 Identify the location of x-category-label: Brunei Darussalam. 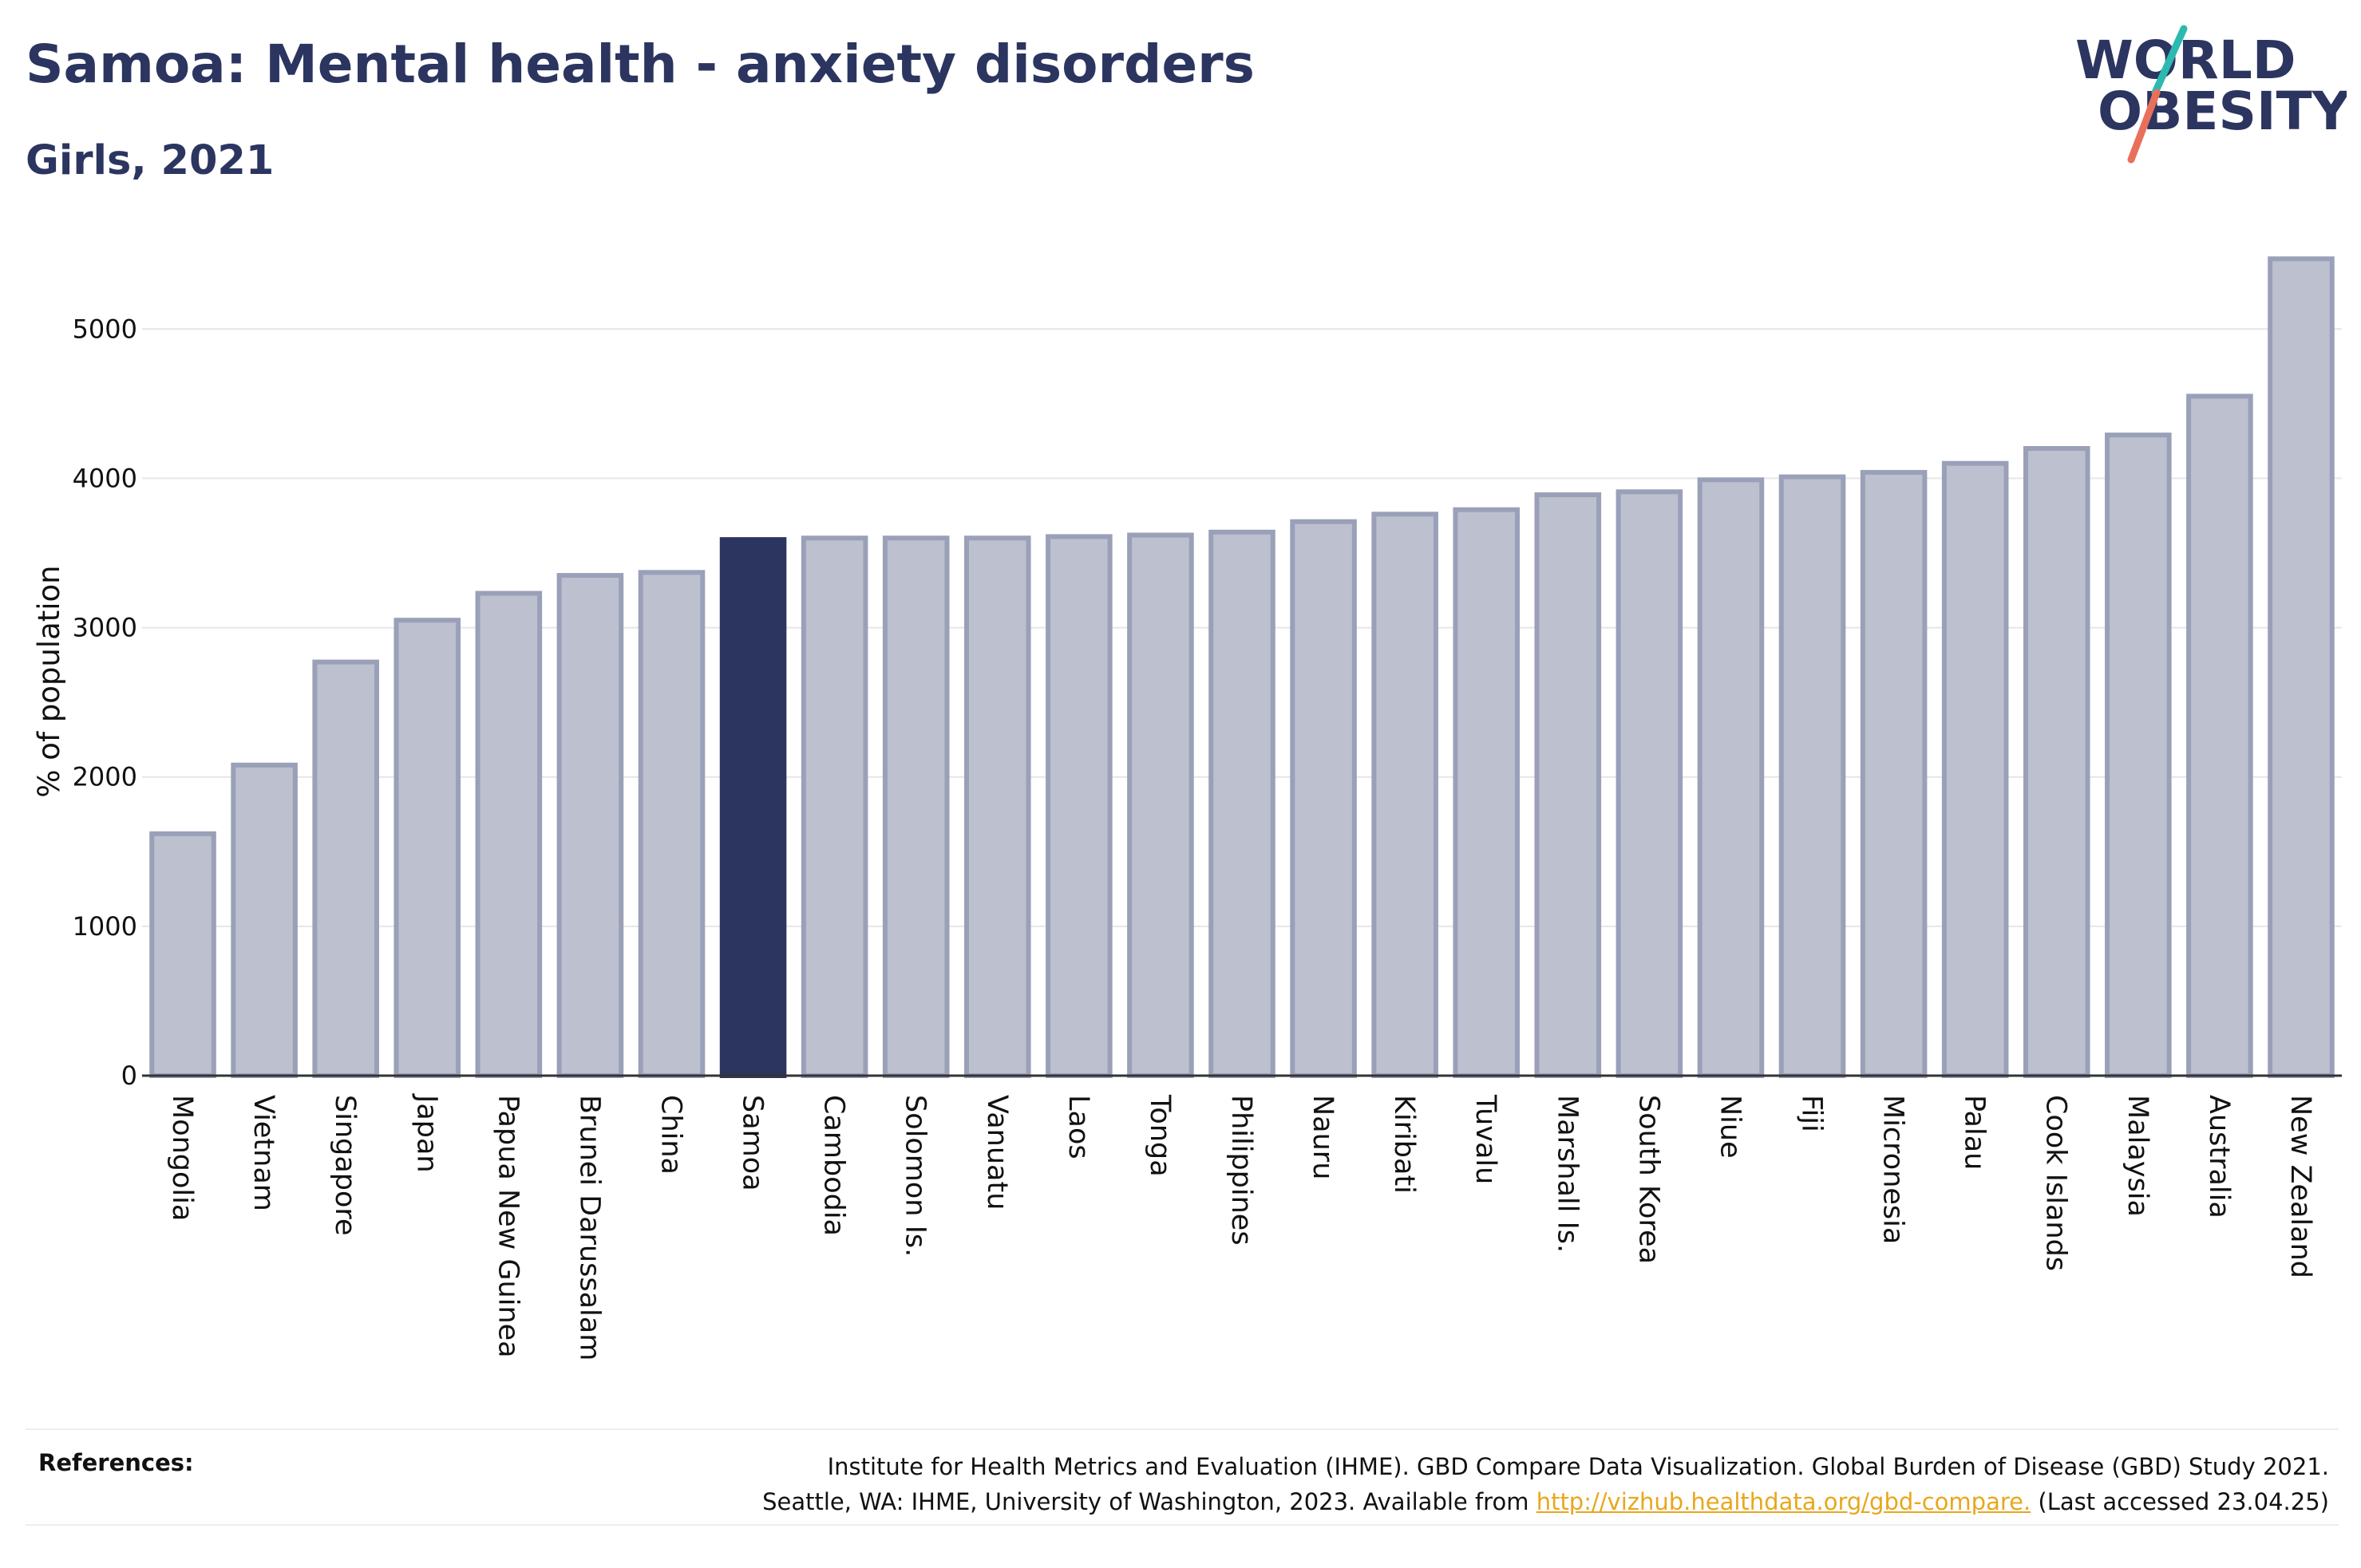
(589, 1228).